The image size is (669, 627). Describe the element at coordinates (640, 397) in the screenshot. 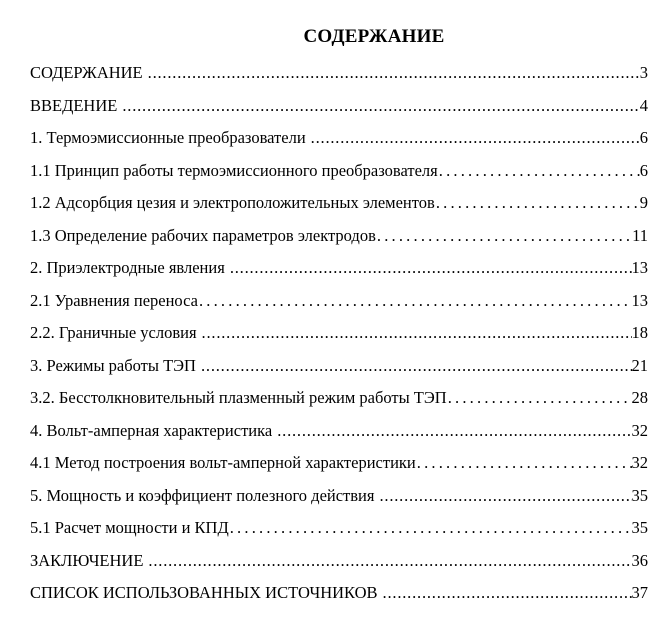

I see `toc-page-number: 28` at that location.